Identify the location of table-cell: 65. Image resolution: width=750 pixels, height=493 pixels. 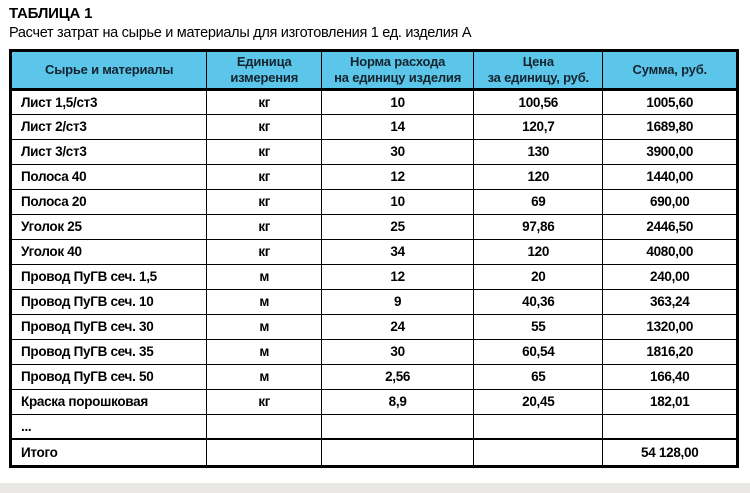
(538, 376).